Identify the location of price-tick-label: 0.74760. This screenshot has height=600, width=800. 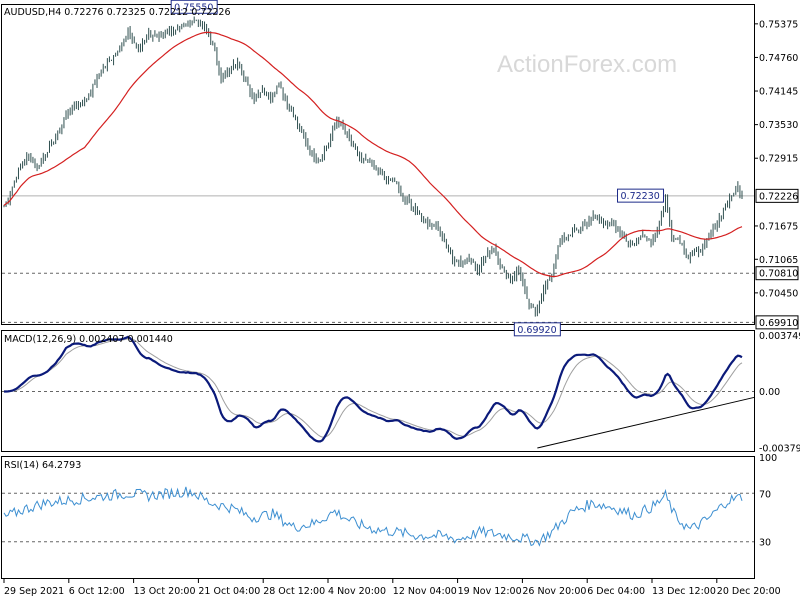
(778, 58).